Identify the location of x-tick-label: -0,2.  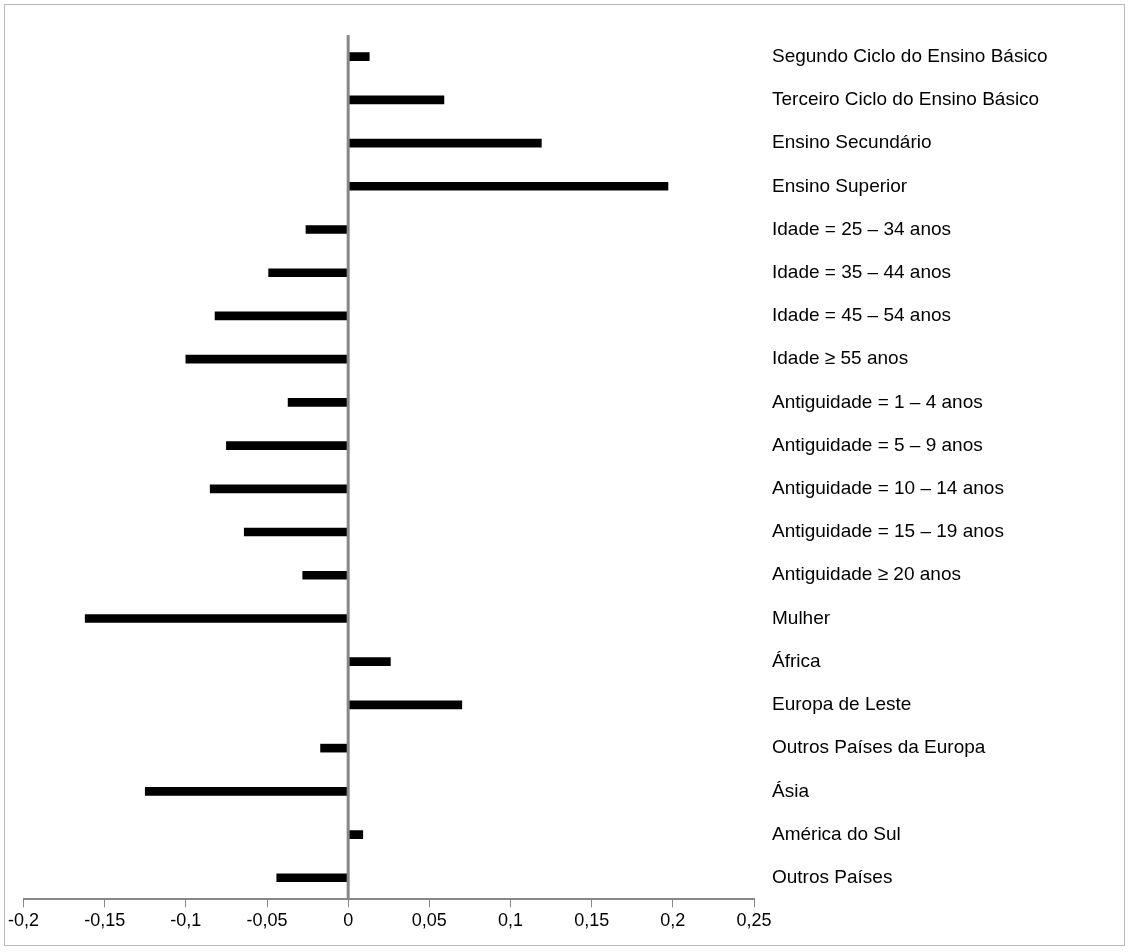
(23, 920).